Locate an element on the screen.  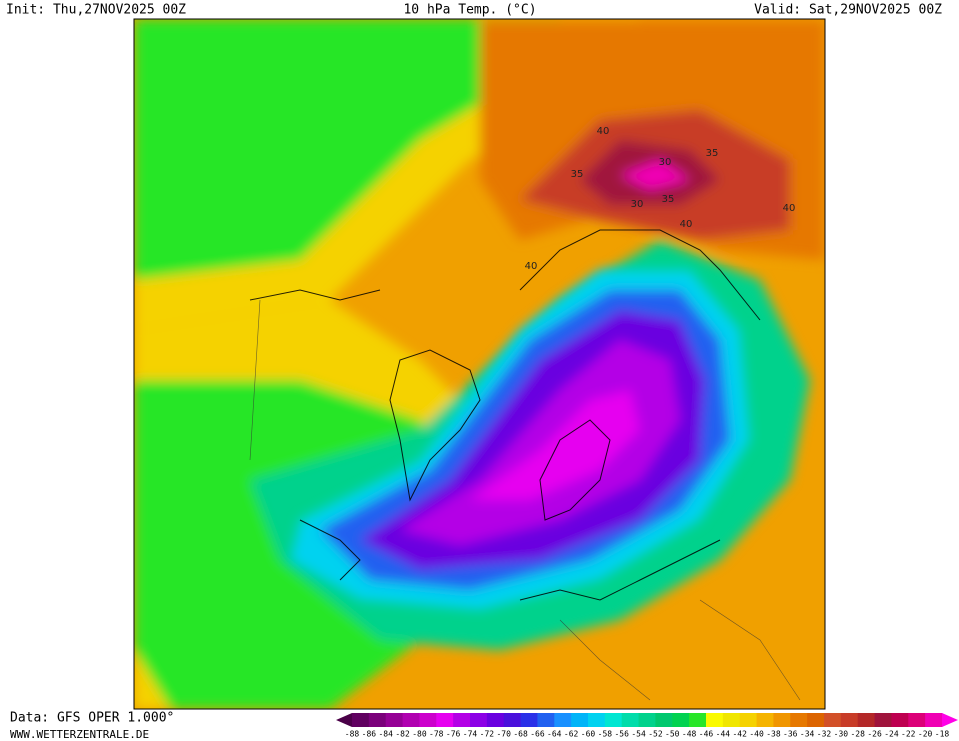
colorbar-label: -58 is located at coordinates (605, 734).